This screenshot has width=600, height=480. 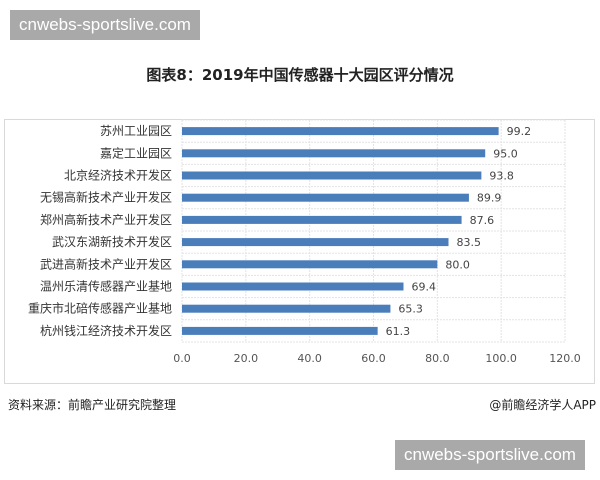 I want to click on category-label: 苏州工业园区, so click(x=136, y=131).